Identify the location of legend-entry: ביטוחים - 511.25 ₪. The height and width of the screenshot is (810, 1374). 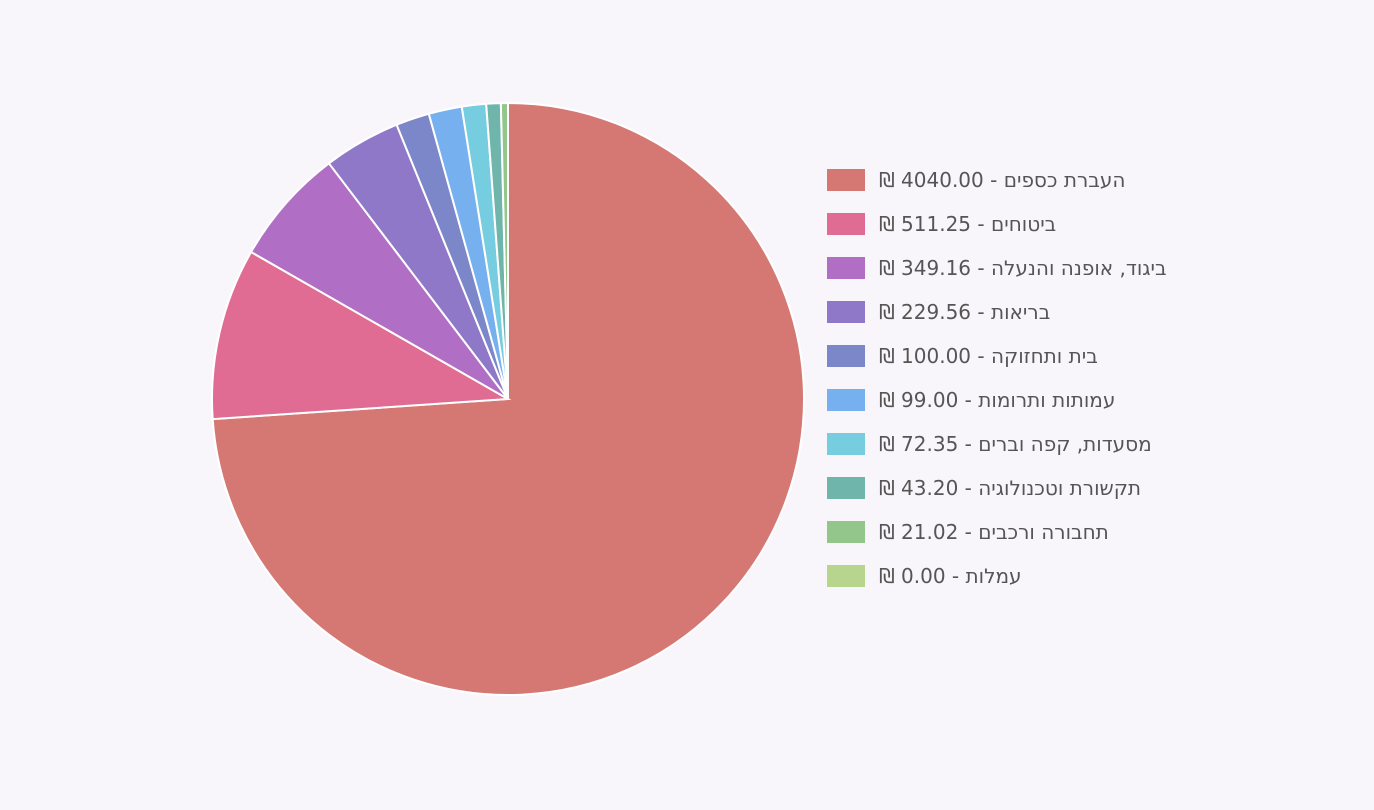
(941, 224).